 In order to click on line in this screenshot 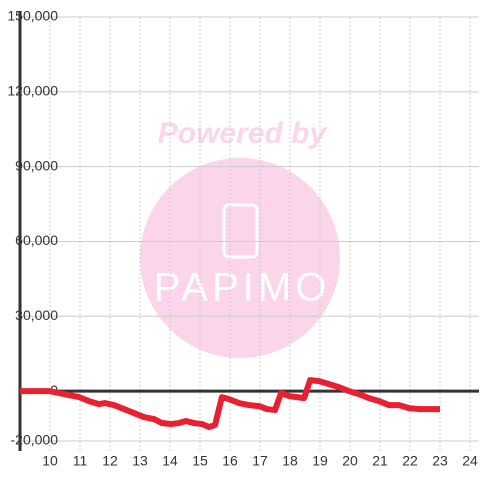, I will do `click(230, 404)`.